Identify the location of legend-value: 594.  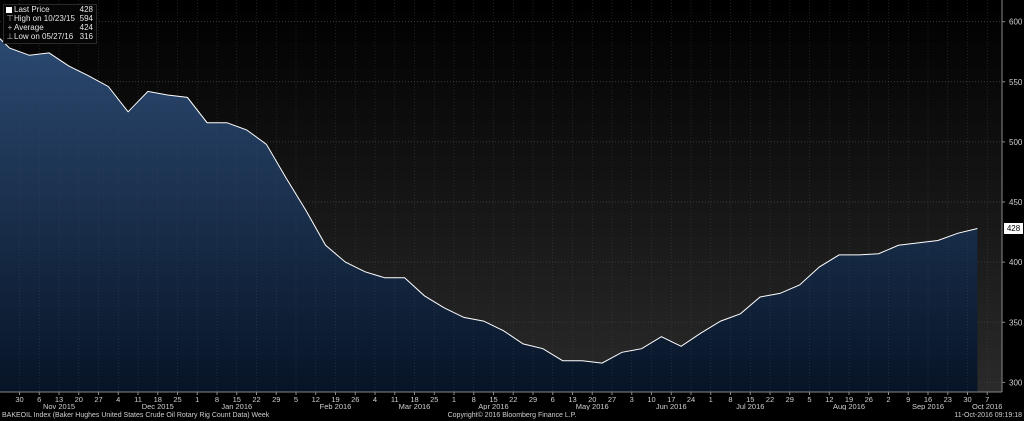
(86, 18).